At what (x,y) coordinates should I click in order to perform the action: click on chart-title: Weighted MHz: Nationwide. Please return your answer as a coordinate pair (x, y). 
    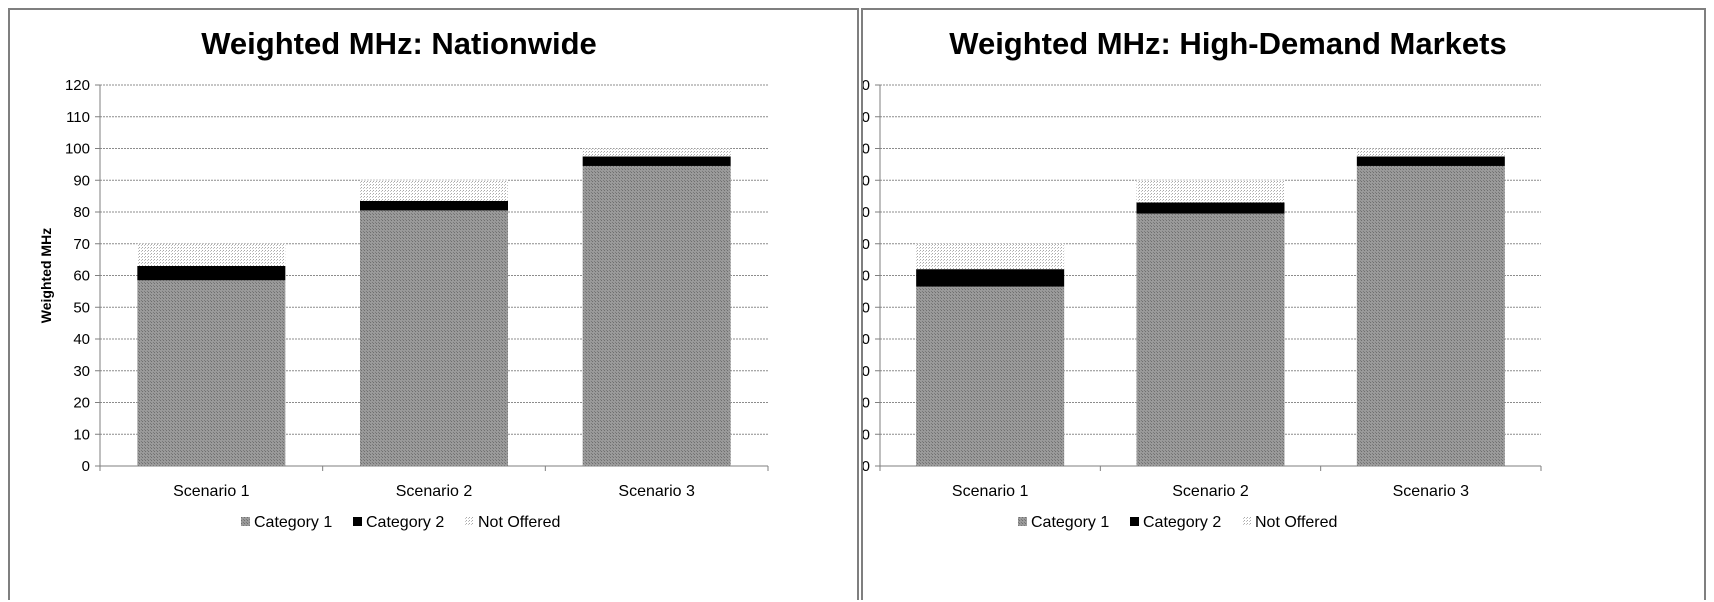
    Looking at the image, I should click on (399, 43).